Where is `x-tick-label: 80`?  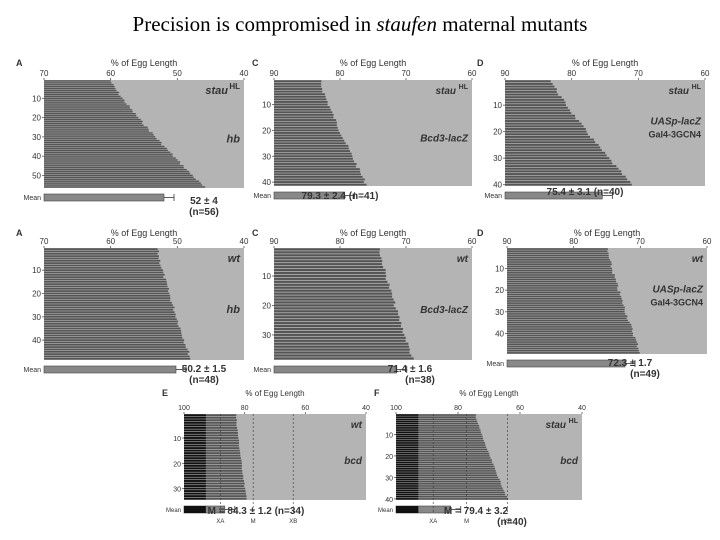
x-tick-label: 80 is located at coordinates (245, 408).